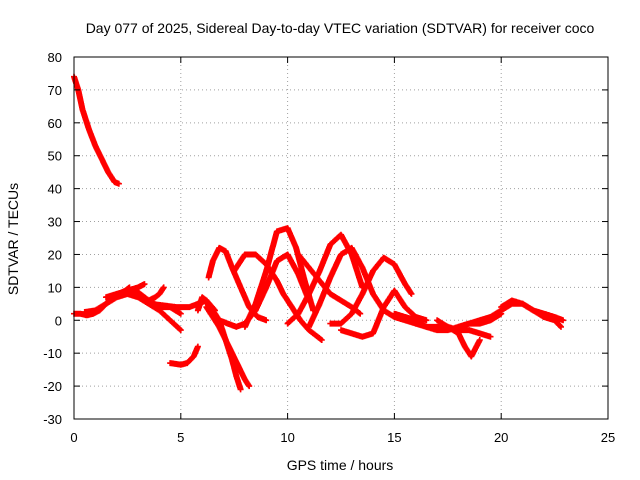 The width and height of the screenshot is (640, 480). I want to click on series-arc7, so click(184, 355).